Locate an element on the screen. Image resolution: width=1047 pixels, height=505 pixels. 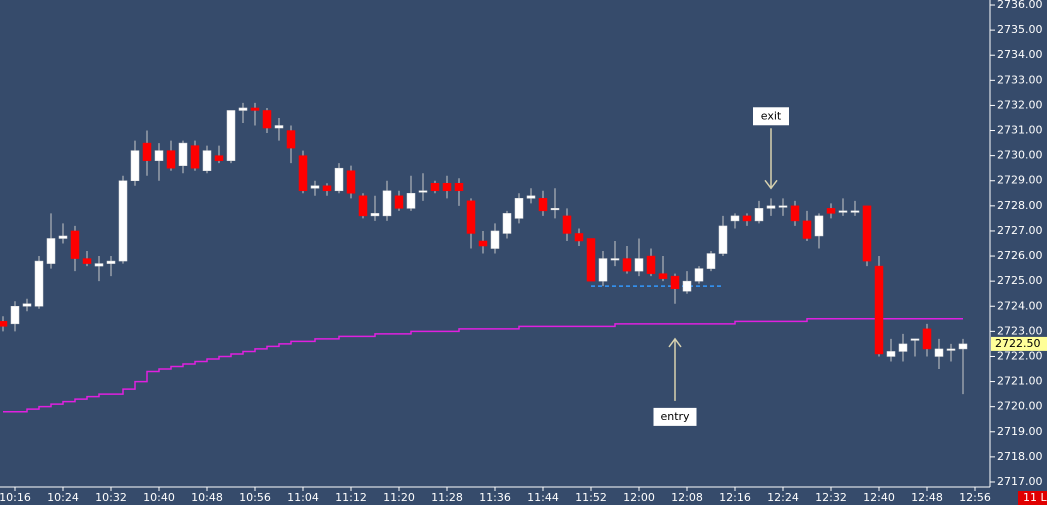
y-tick-label: 2727.00 is located at coordinates (1020, 230).